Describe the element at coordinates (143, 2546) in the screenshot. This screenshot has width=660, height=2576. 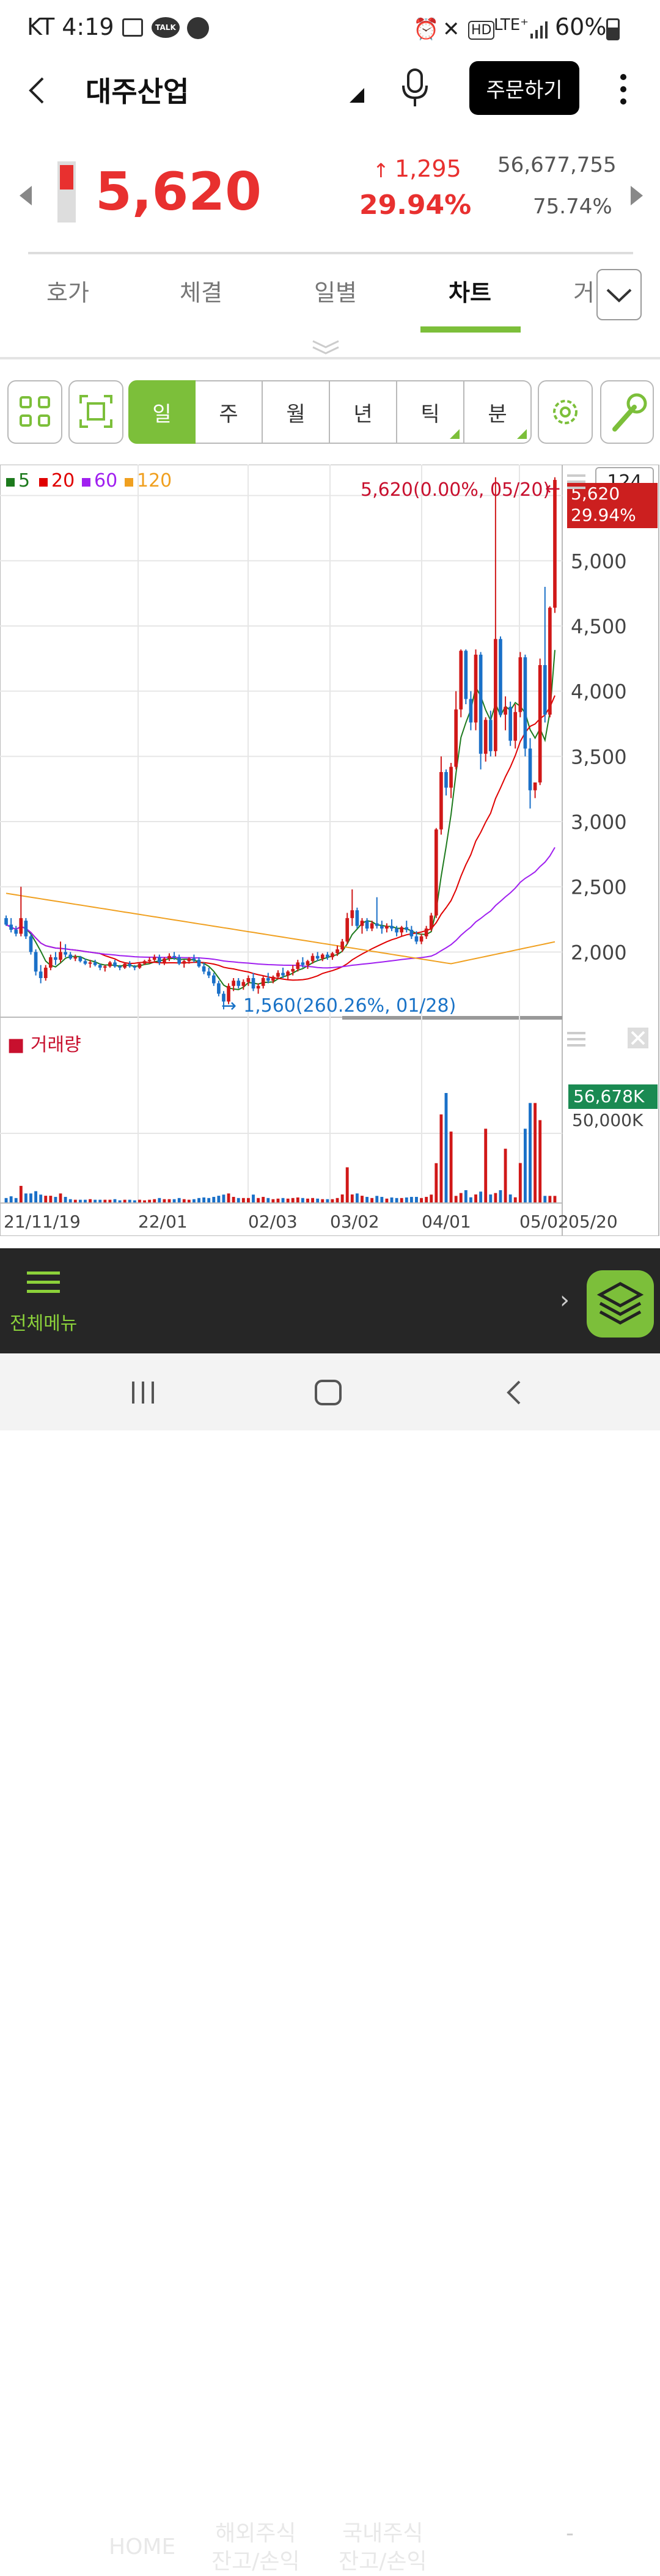
I see `nav-home: HOME` at that location.